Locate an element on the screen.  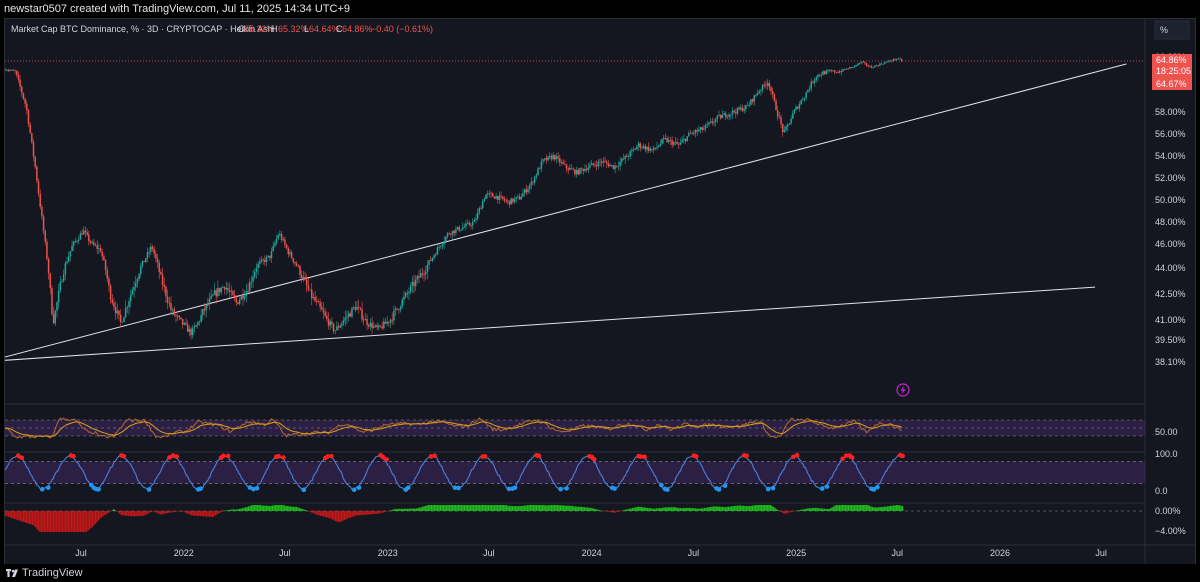
time-axis: Jul 2022 Jul 2023 Jul 2024 Jul 2025 Jul 2026 Jul is located at coordinates (591, 553).